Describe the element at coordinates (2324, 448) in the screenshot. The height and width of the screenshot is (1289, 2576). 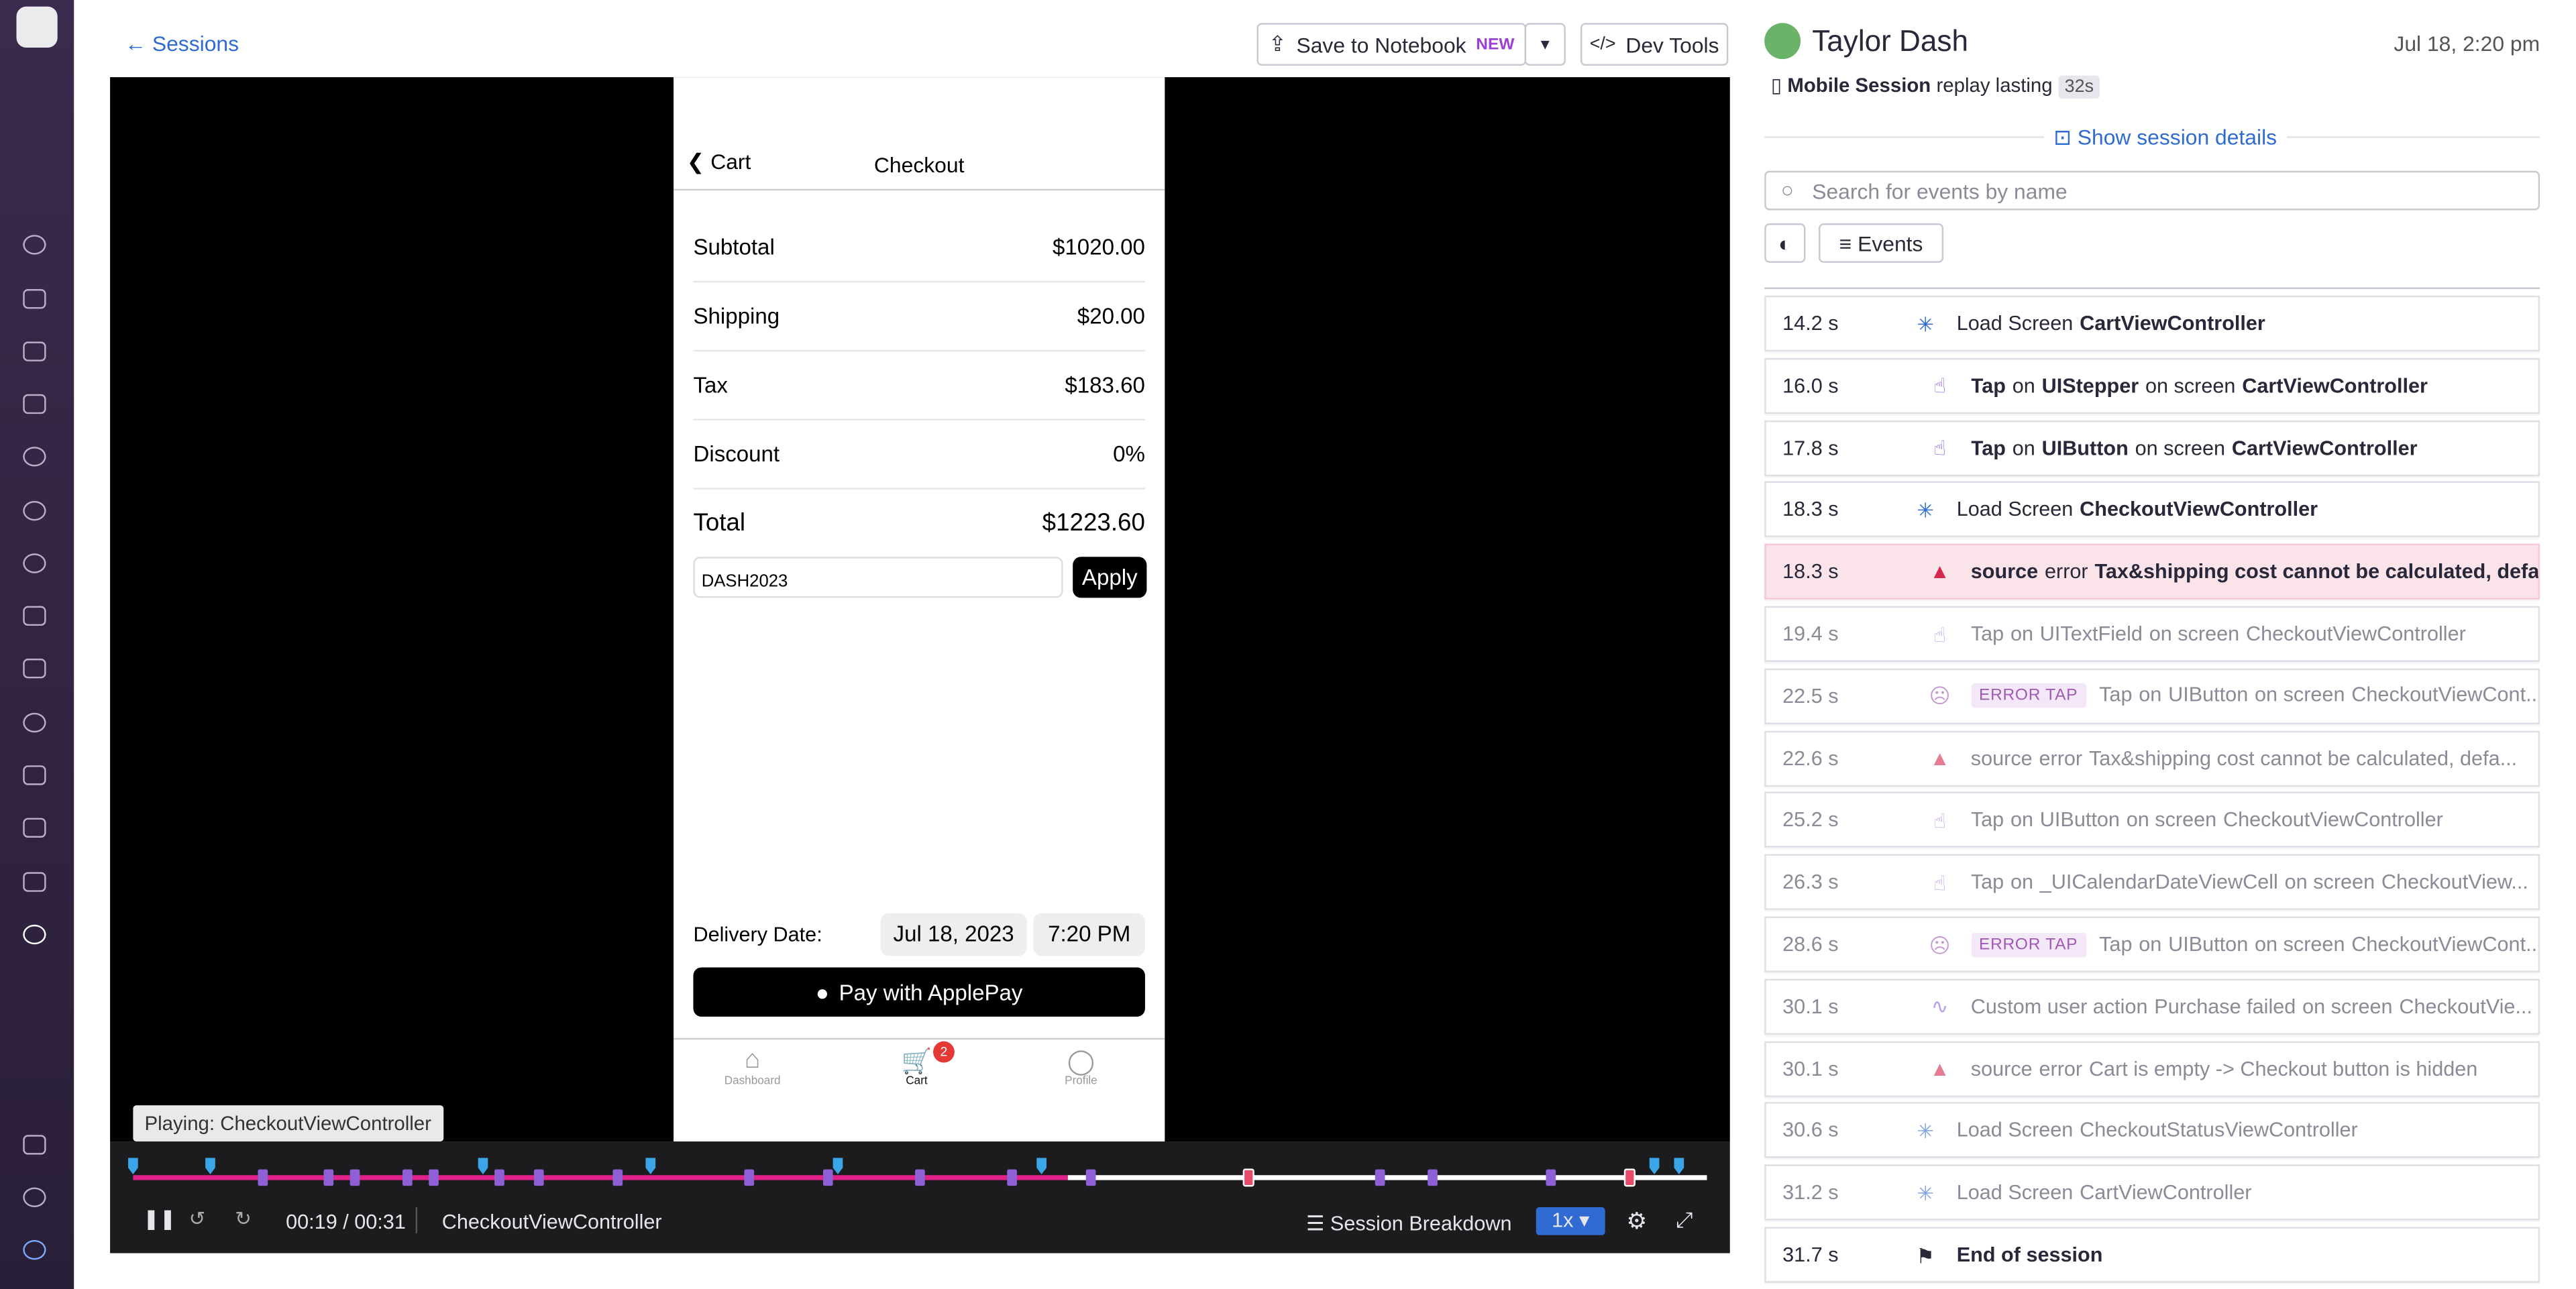
I see `event-part: CartViewController` at that location.